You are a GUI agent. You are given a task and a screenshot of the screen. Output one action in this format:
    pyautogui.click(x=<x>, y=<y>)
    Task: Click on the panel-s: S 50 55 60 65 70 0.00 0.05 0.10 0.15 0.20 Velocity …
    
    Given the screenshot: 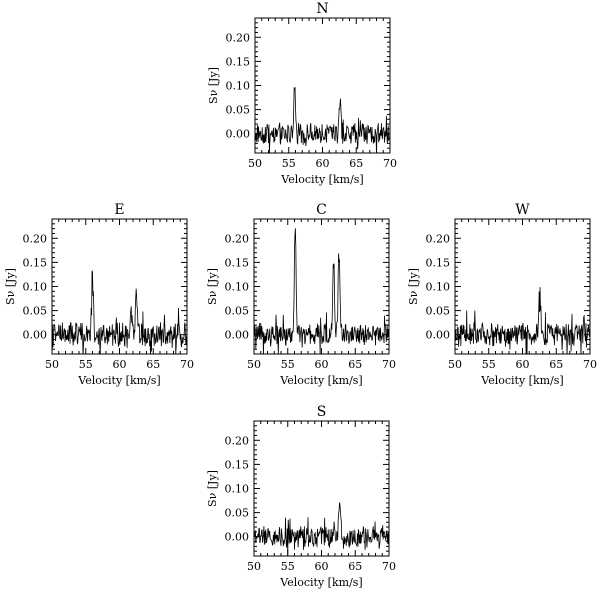 What is the action you would take?
    pyautogui.click(x=301, y=496)
    